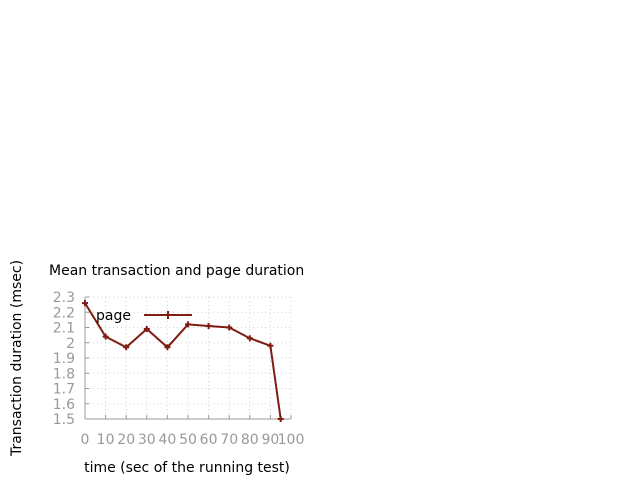 This screenshot has width=640, height=480. I want to click on legend-marker, so click(168, 315).